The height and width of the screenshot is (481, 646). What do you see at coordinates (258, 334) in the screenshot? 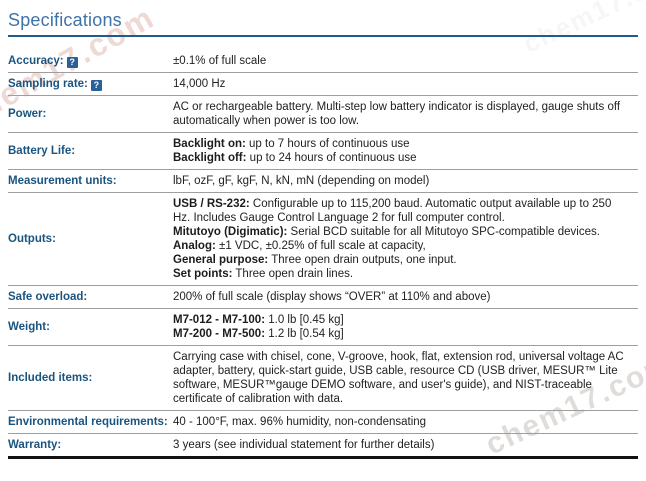
I see `value-line: M7-200 - M7-500: 1.2 lb [0.54 kg]` at bounding box center [258, 334].